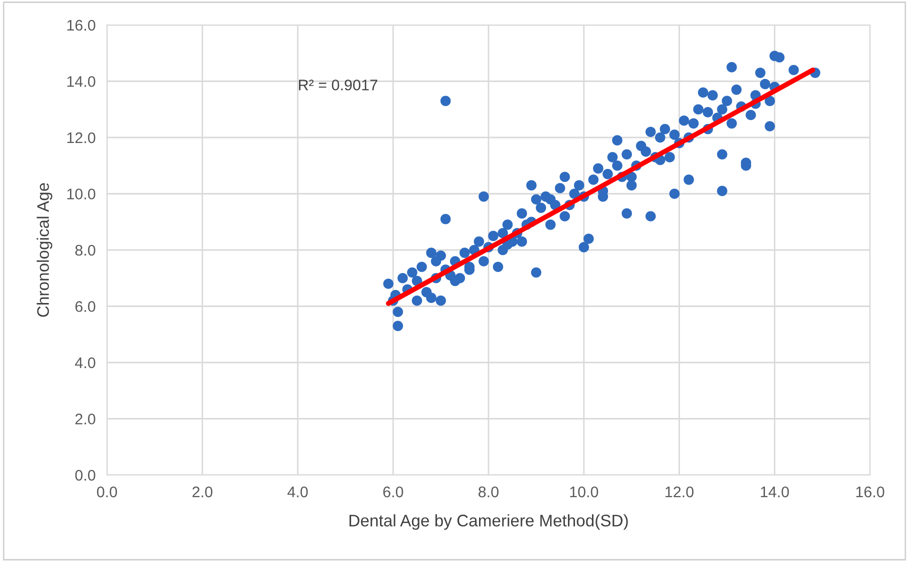 The width and height of the screenshot is (909, 562). I want to click on x-tick-label: 4.0, so click(297, 492).